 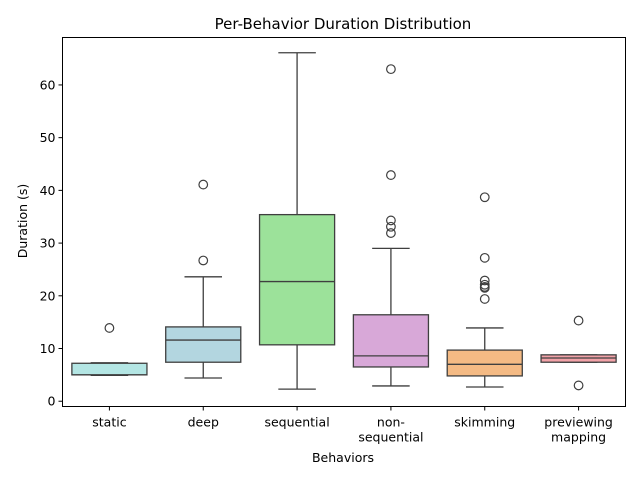 What do you see at coordinates (48, 190) in the screenshot?
I see `y-tick-label: 40` at bounding box center [48, 190].